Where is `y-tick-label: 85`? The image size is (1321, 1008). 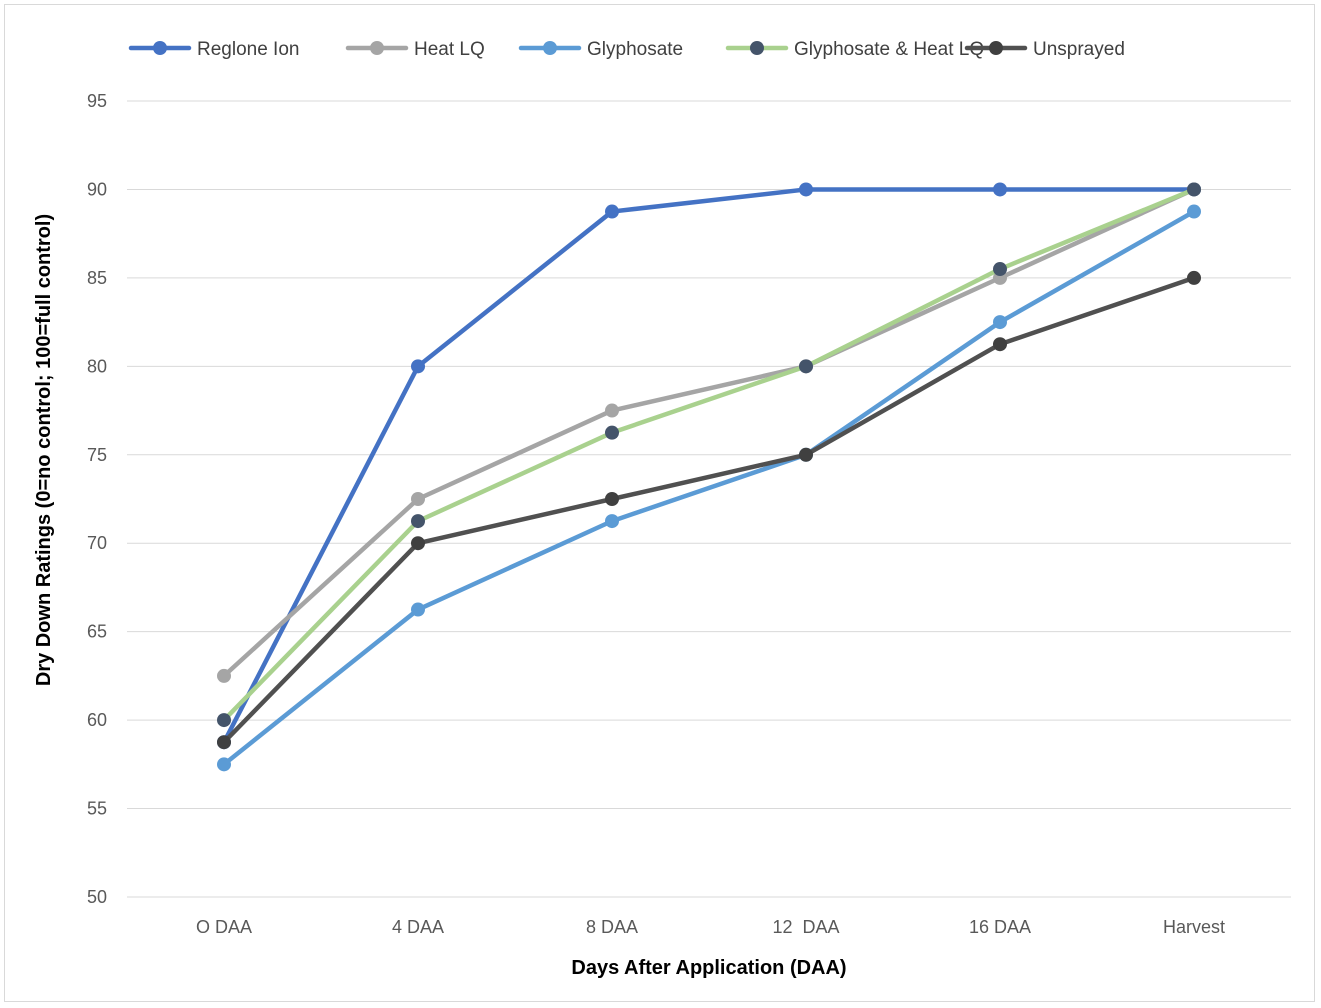
y-tick-label: 85 is located at coordinates (97, 278).